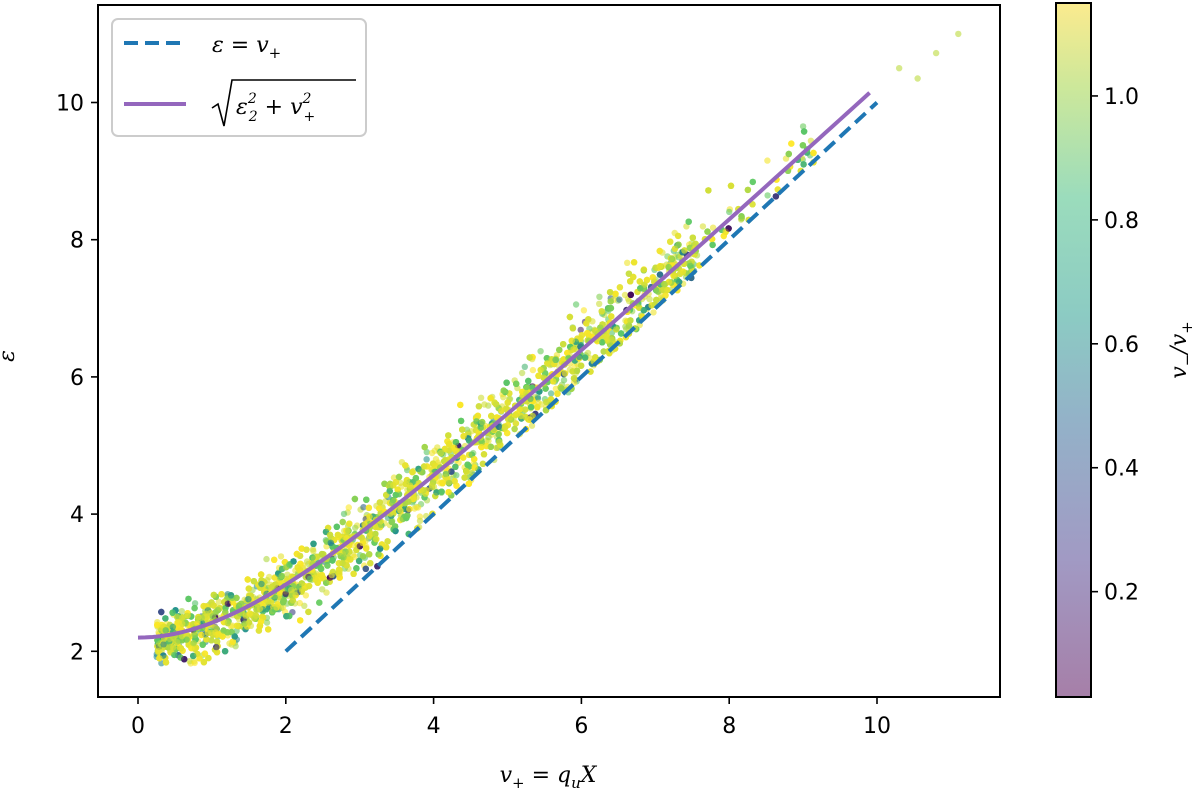 Image resolution: width=1200 pixels, height=791 pixels. What do you see at coordinates (77, 652) in the screenshot?
I see `y-tick-label: 2` at bounding box center [77, 652].